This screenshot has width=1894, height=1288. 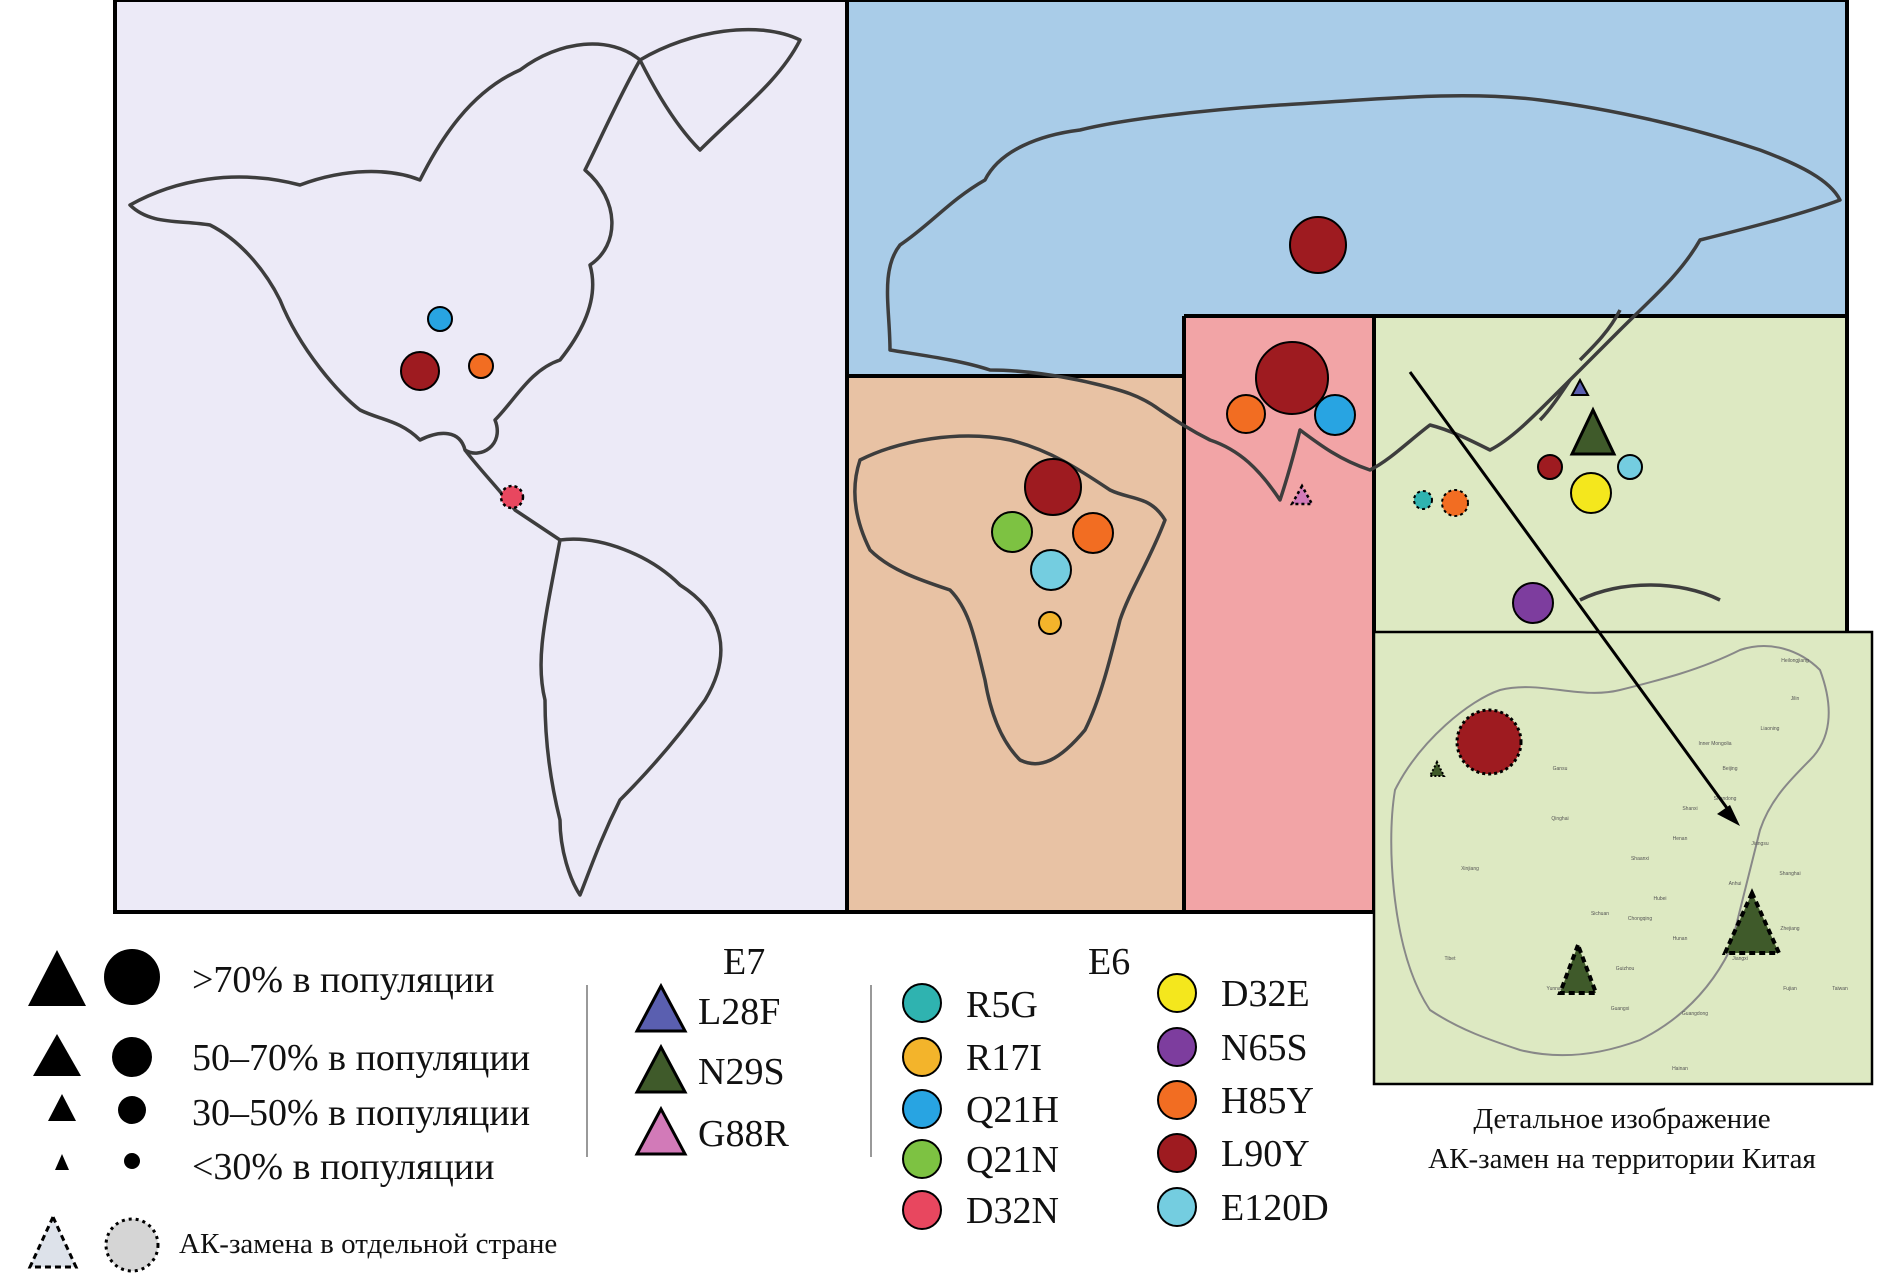 I want to click on legend-circle-dashed, so click(x=132, y=1245).